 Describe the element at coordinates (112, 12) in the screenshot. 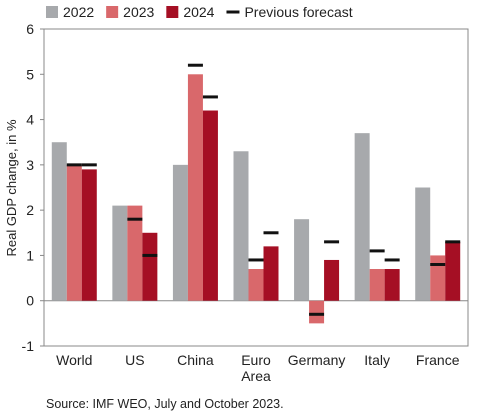

I see `legend-swatch-2023` at that location.